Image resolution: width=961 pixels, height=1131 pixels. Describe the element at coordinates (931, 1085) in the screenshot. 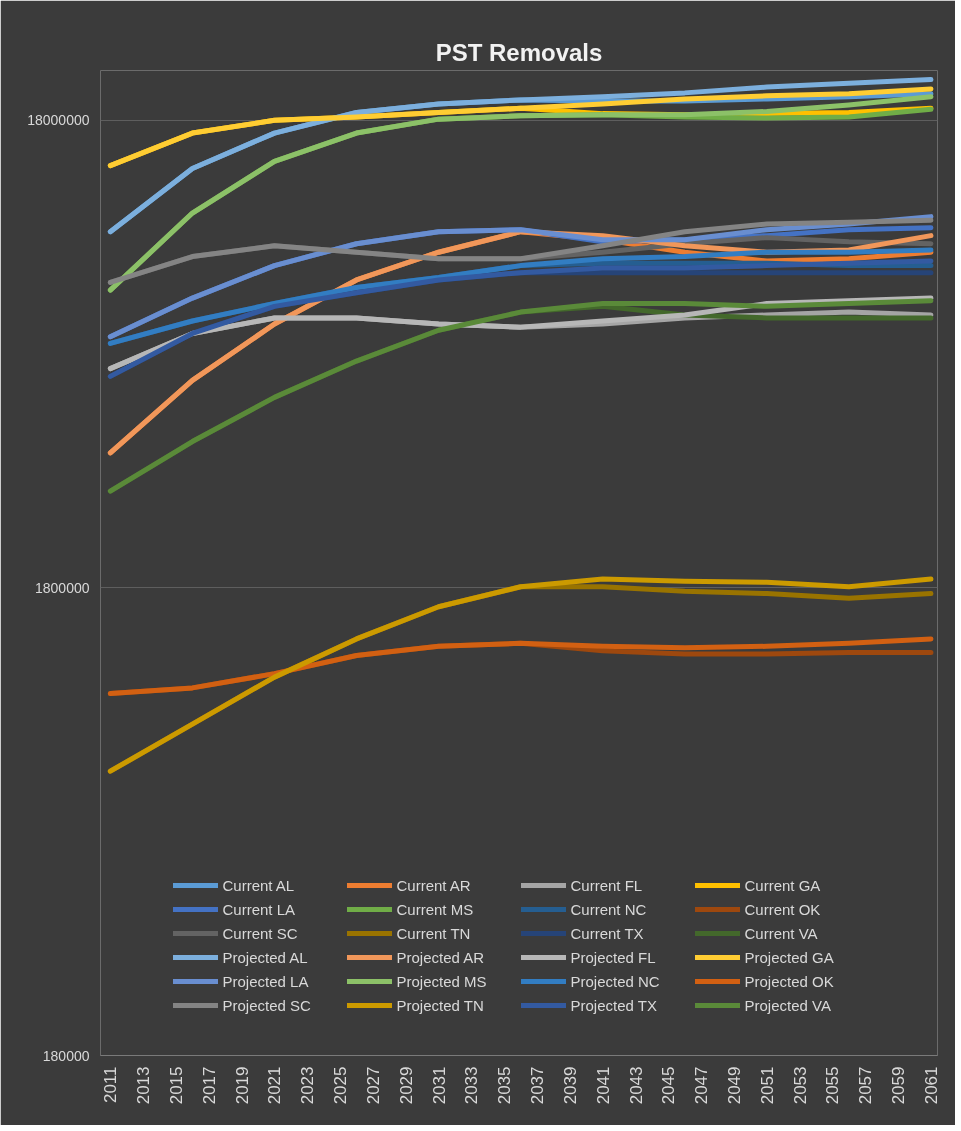

I see `x-tick-label: 2061` at that location.